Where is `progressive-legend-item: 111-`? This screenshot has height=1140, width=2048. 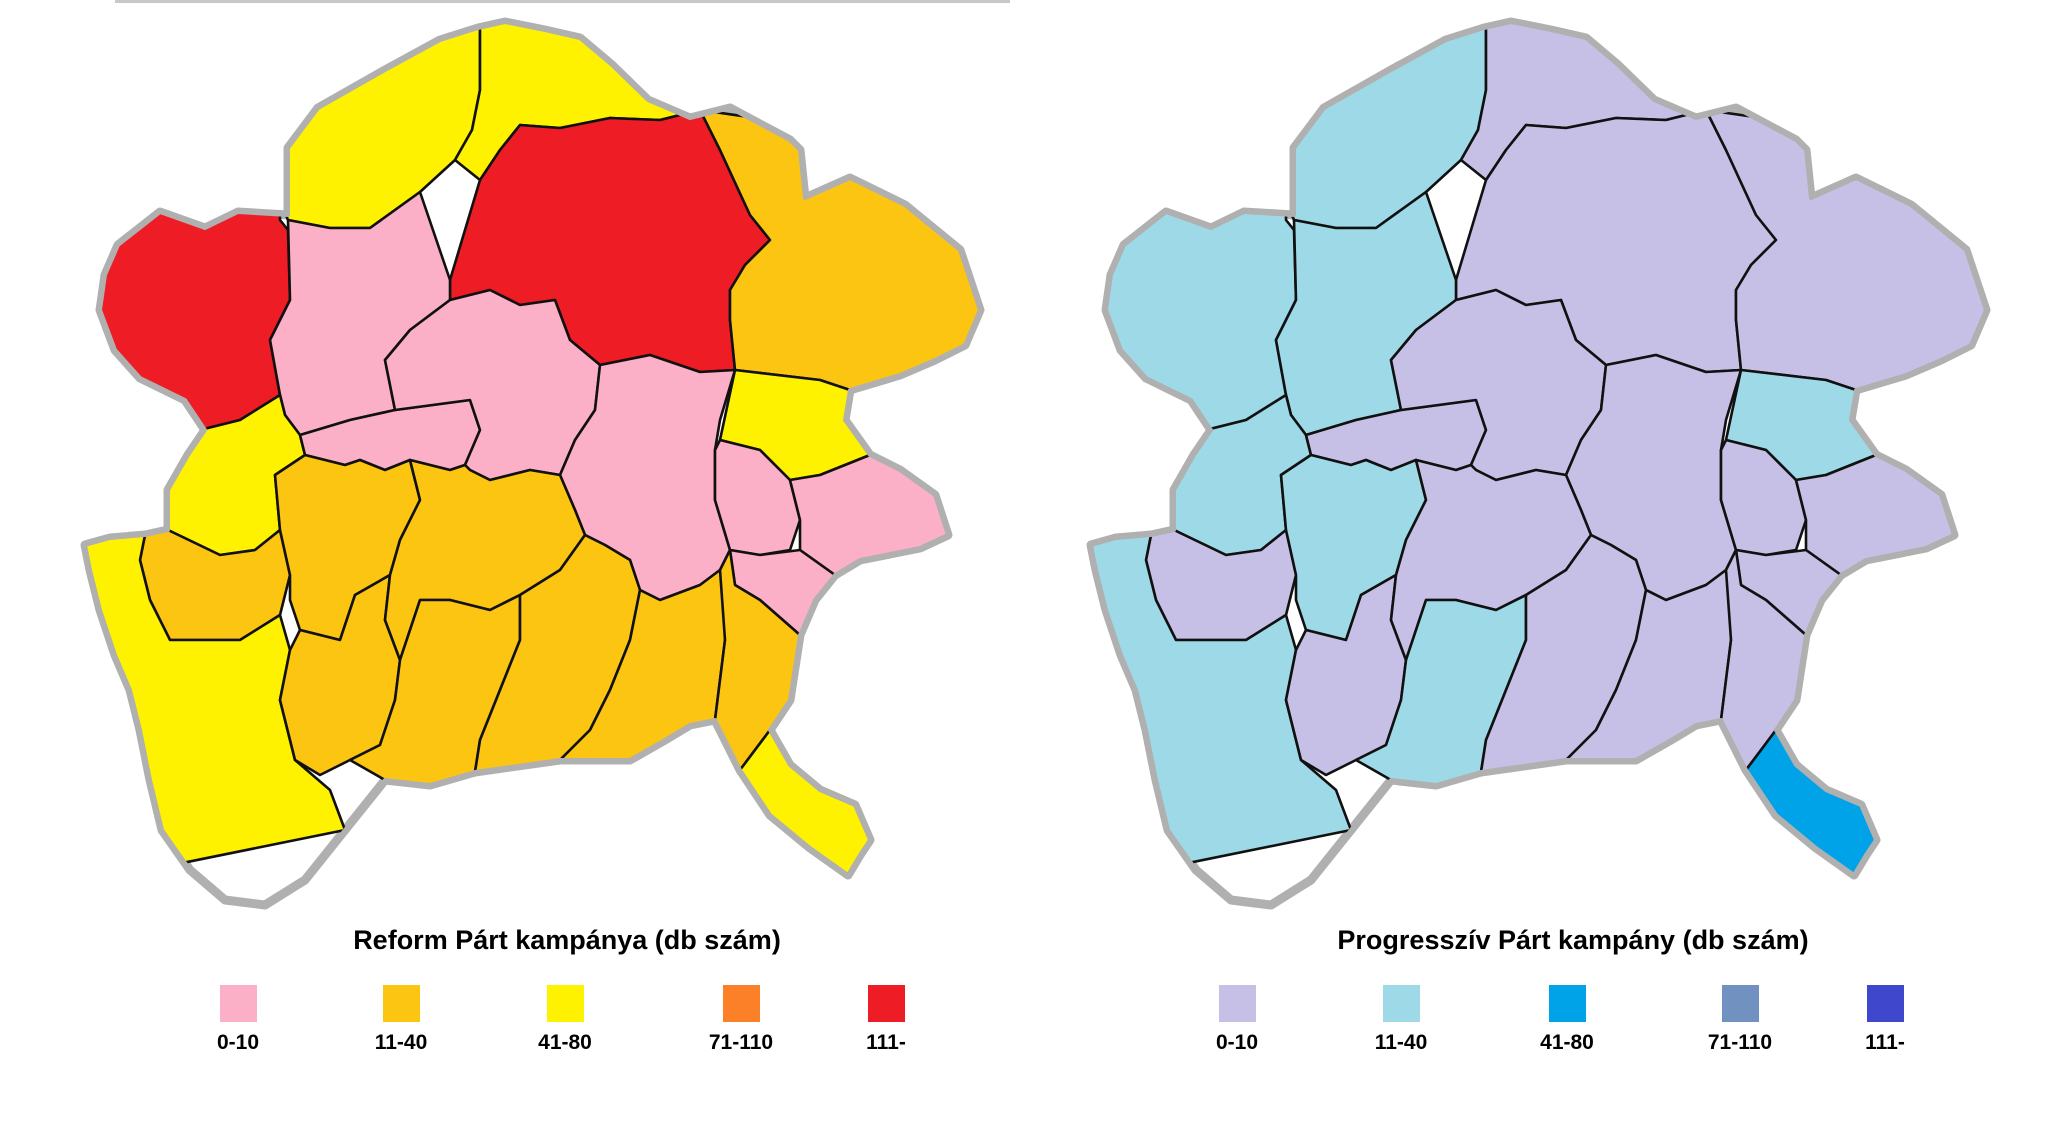
progressive-legend-item: 111- is located at coordinates (1885, 1020).